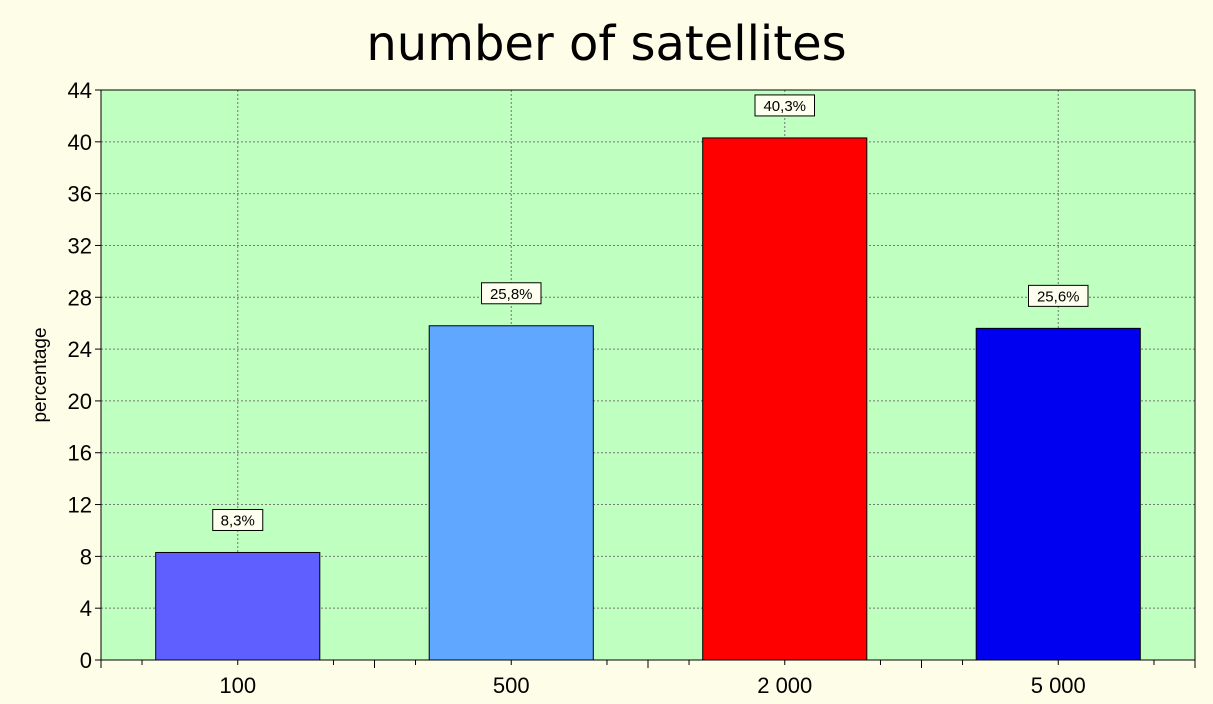 The image size is (1213, 704). I want to click on y-tick-label: 12, so click(80, 505).